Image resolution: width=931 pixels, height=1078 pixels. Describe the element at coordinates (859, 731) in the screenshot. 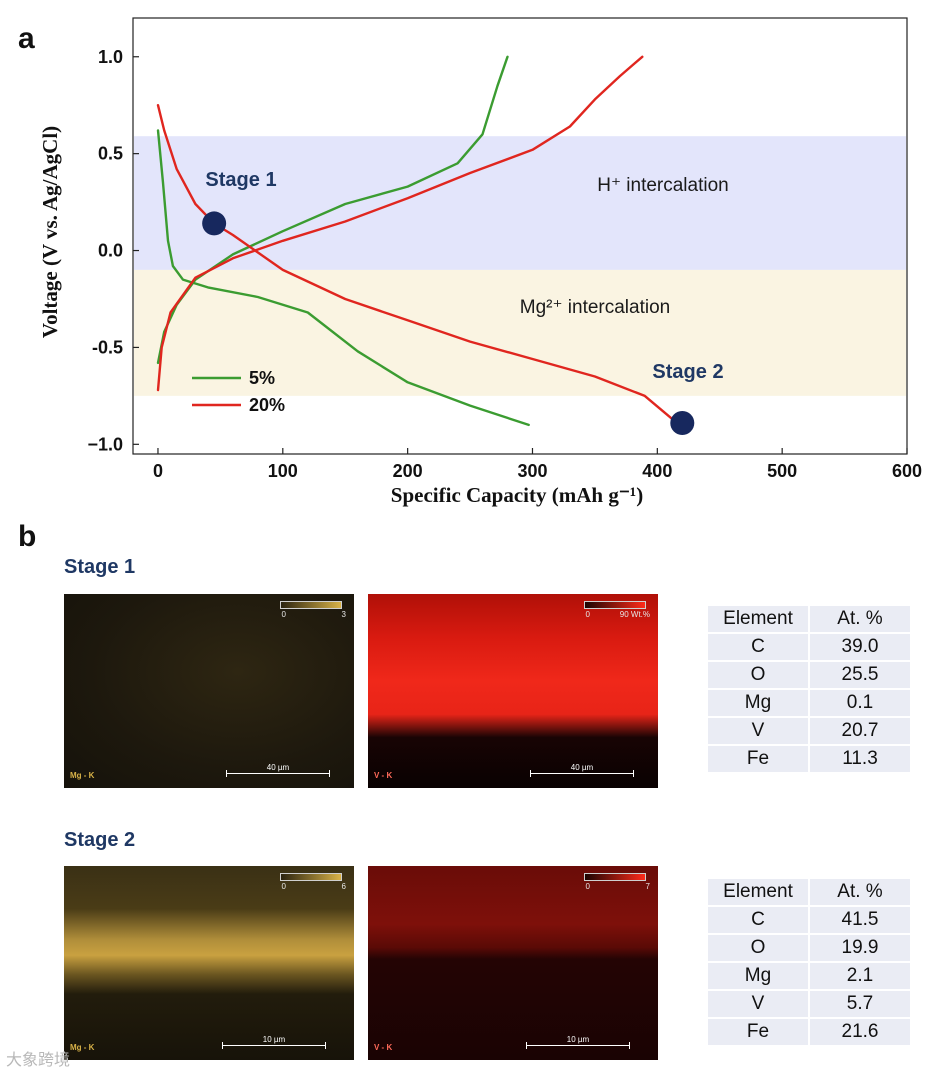

I see `cell-value: 20.7` at that location.